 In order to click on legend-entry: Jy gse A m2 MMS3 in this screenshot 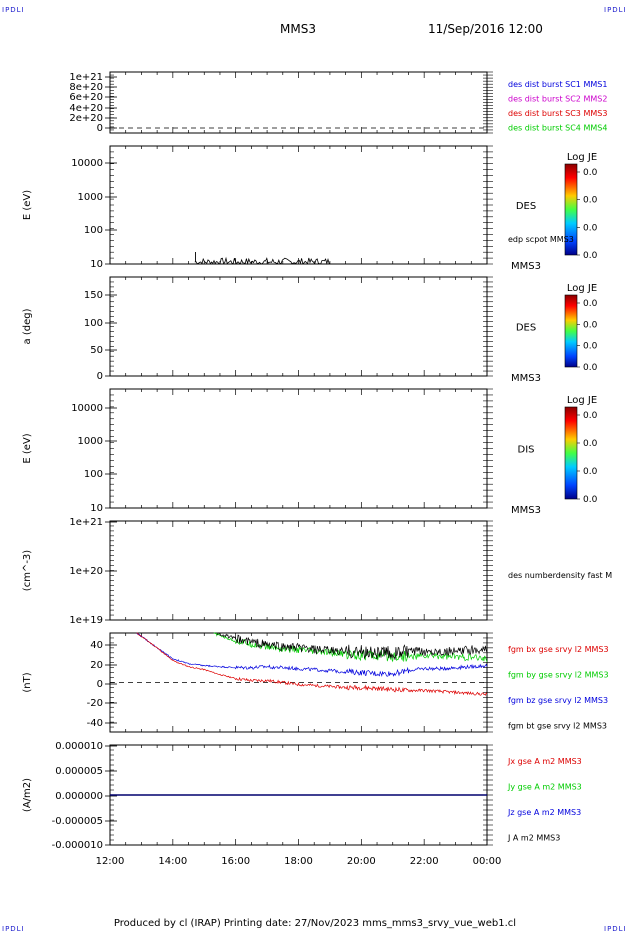, I will do `click(544, 787)`.